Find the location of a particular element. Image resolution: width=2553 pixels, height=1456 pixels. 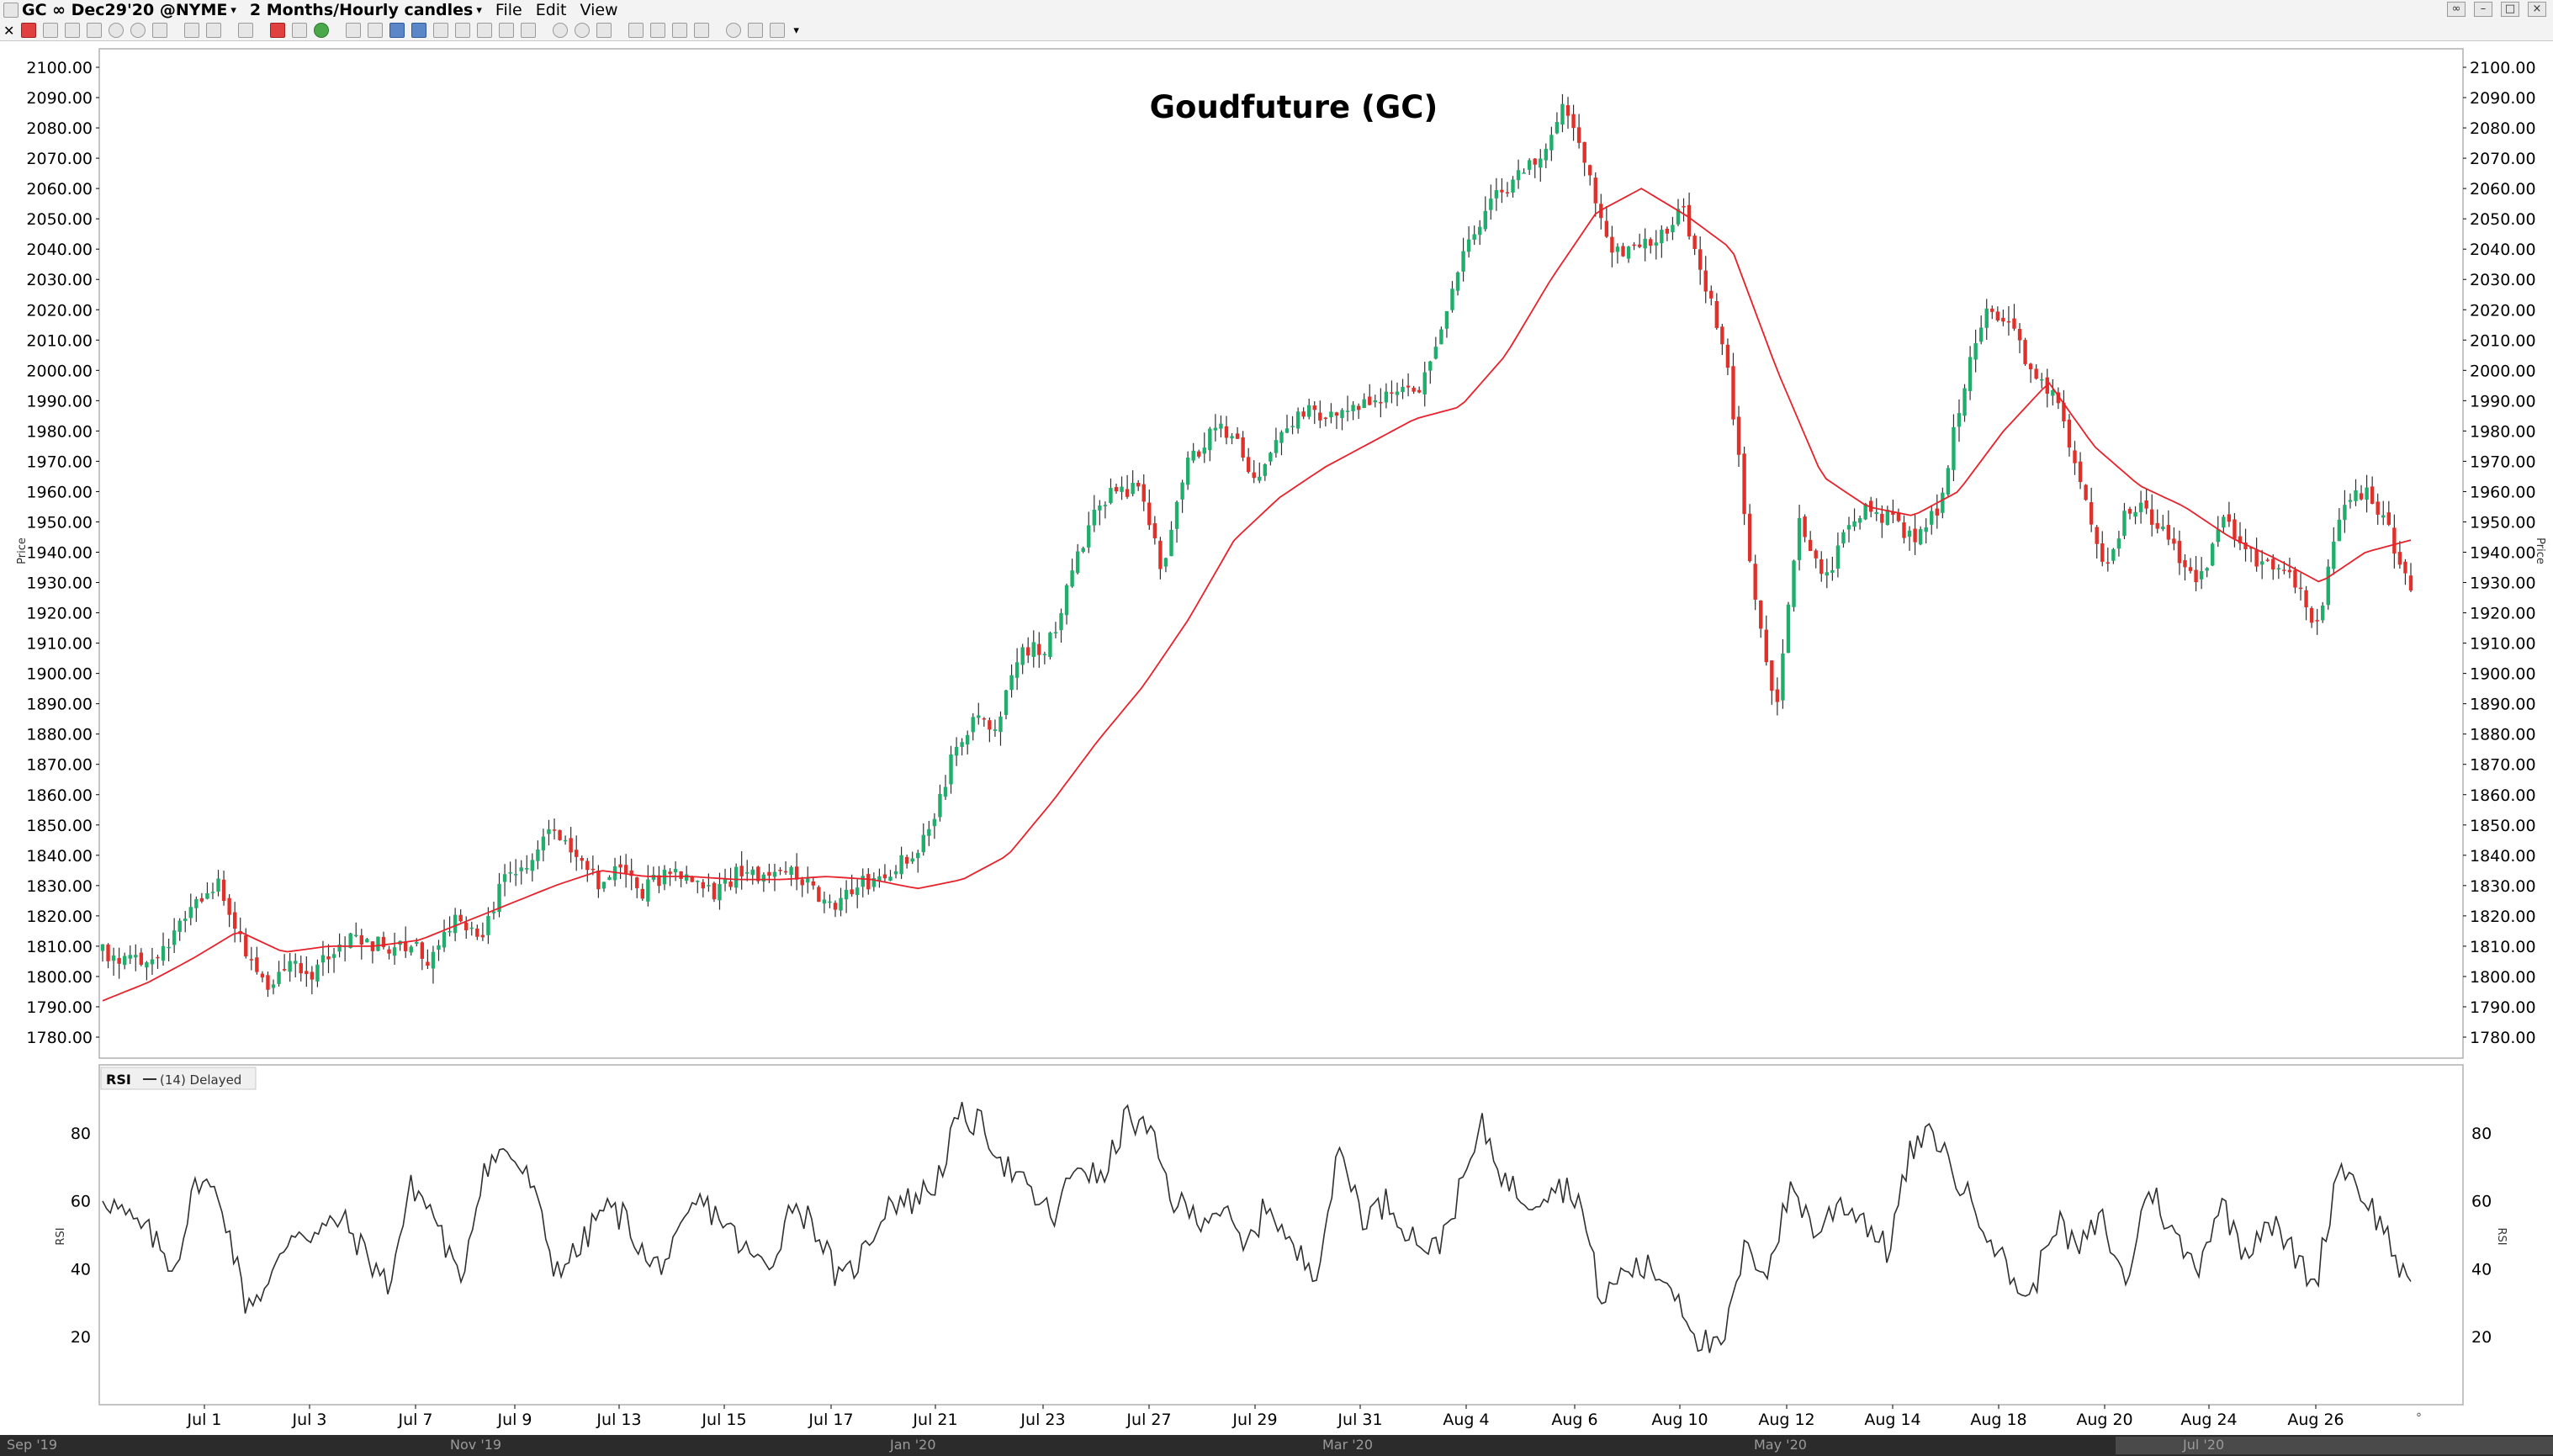

pencil-icon is located at coordinates (278, 30).